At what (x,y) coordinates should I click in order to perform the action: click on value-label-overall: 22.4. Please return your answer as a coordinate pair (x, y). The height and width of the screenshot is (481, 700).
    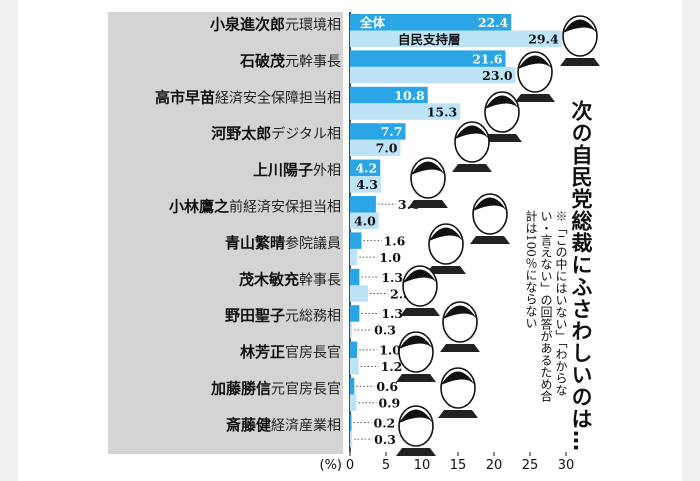
    Looking at the image, I should click on (493, 22).